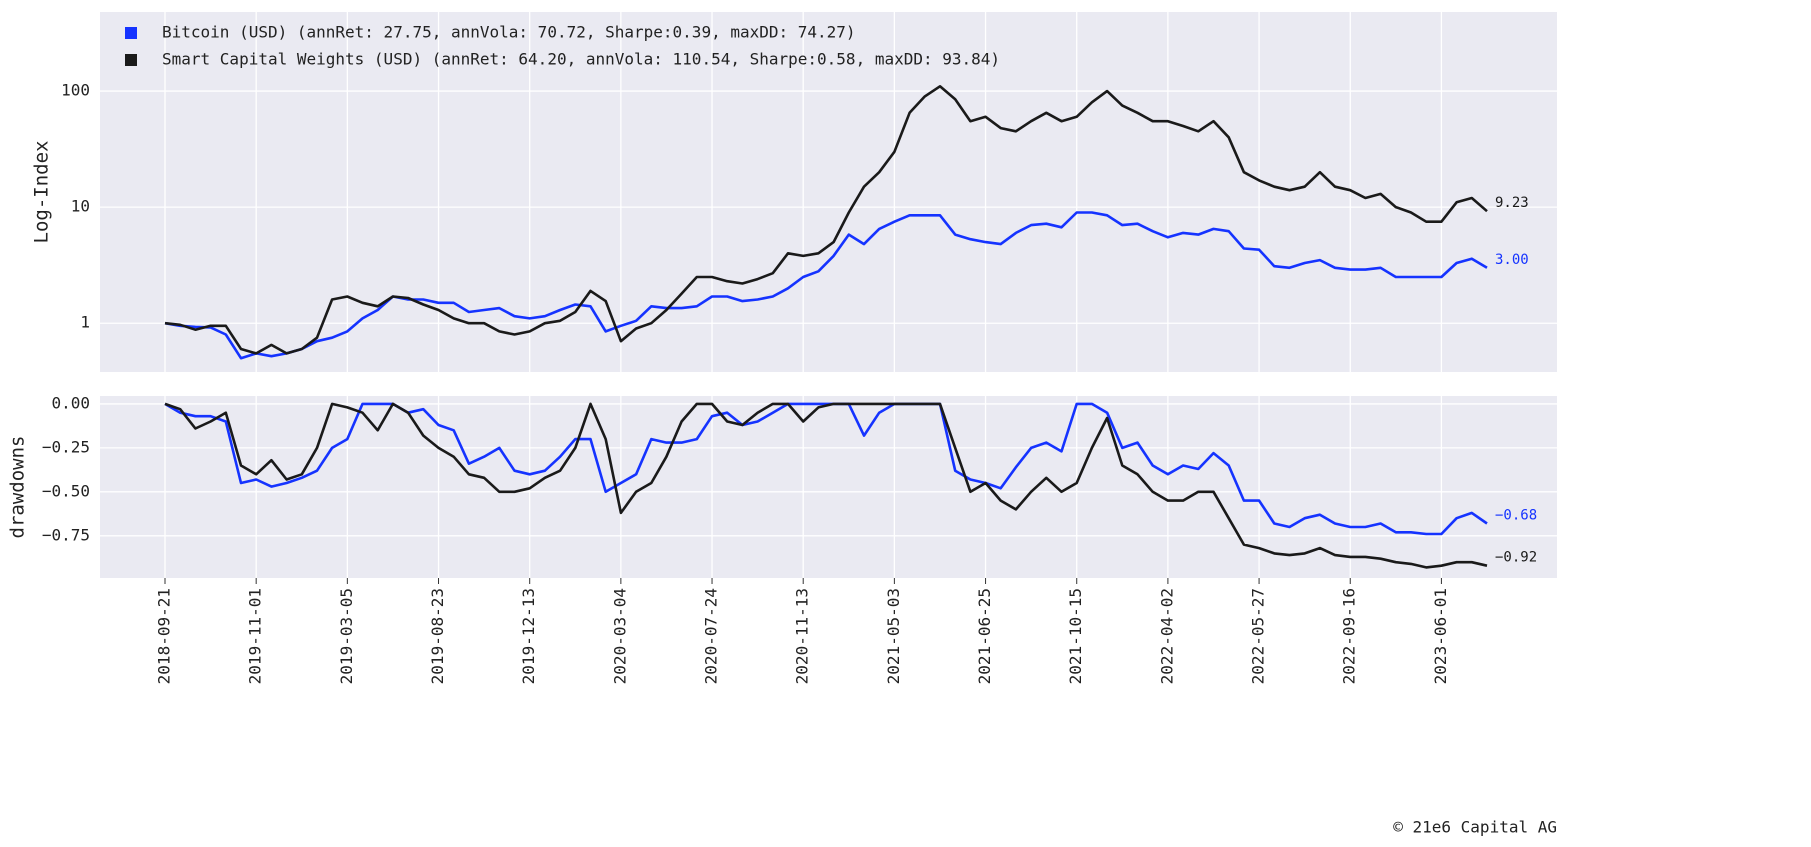 This screenshot has width=1811, height=847. What do you see at coordinates (802, 636) in the screenshot?
I see `x-tick-label: 2020-11-13` at bounding box center [802, 636].